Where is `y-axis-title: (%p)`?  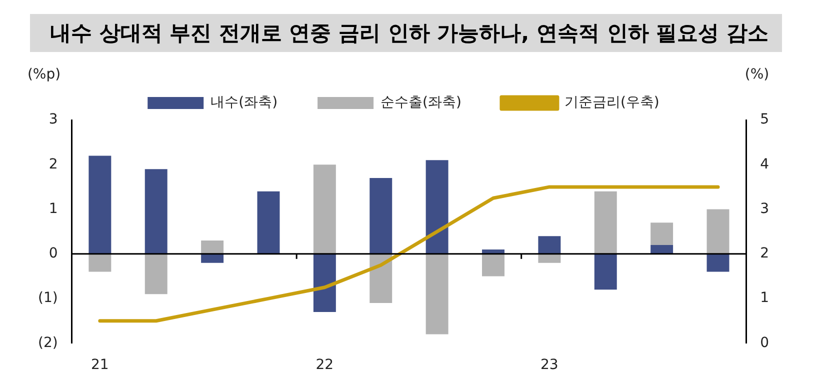
y-axis-title: (%p) is located at coordinates (44, 74).